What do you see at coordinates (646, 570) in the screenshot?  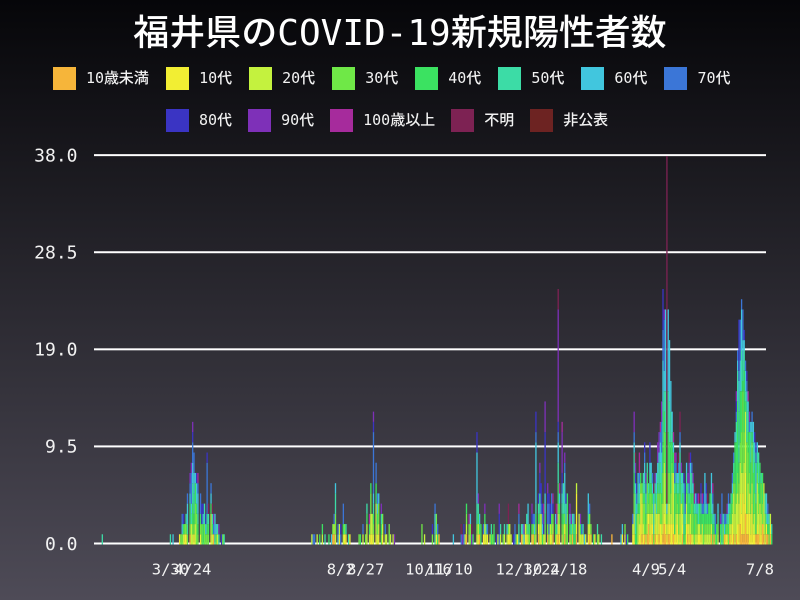 I see `x-tick-label-4/9: 4/9` at bounding box center [646, 570].